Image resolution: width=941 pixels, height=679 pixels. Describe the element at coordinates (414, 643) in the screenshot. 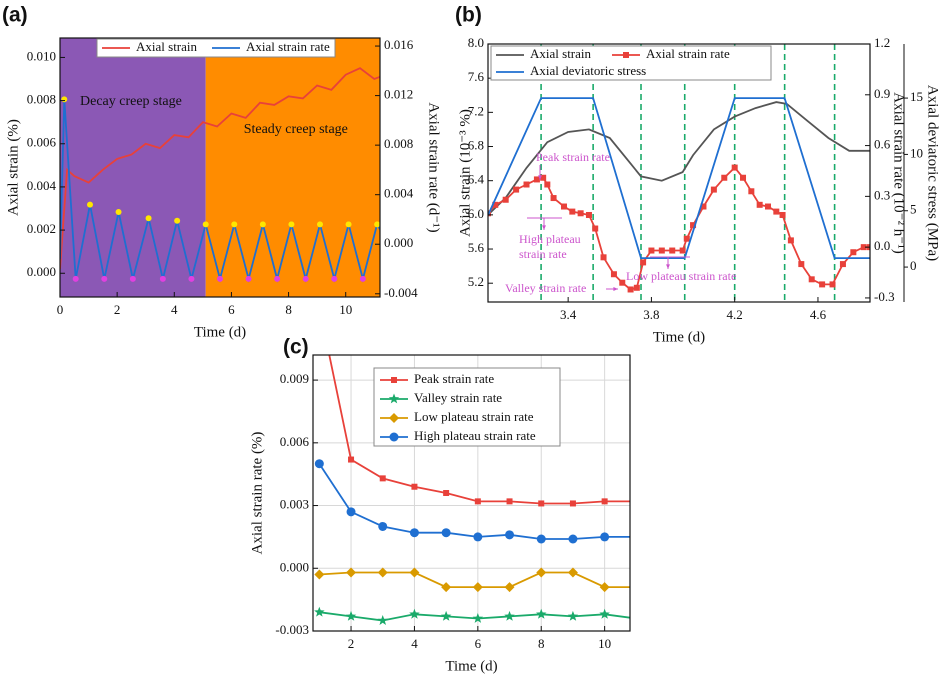

I see `x-tick-label: 4` at that location.